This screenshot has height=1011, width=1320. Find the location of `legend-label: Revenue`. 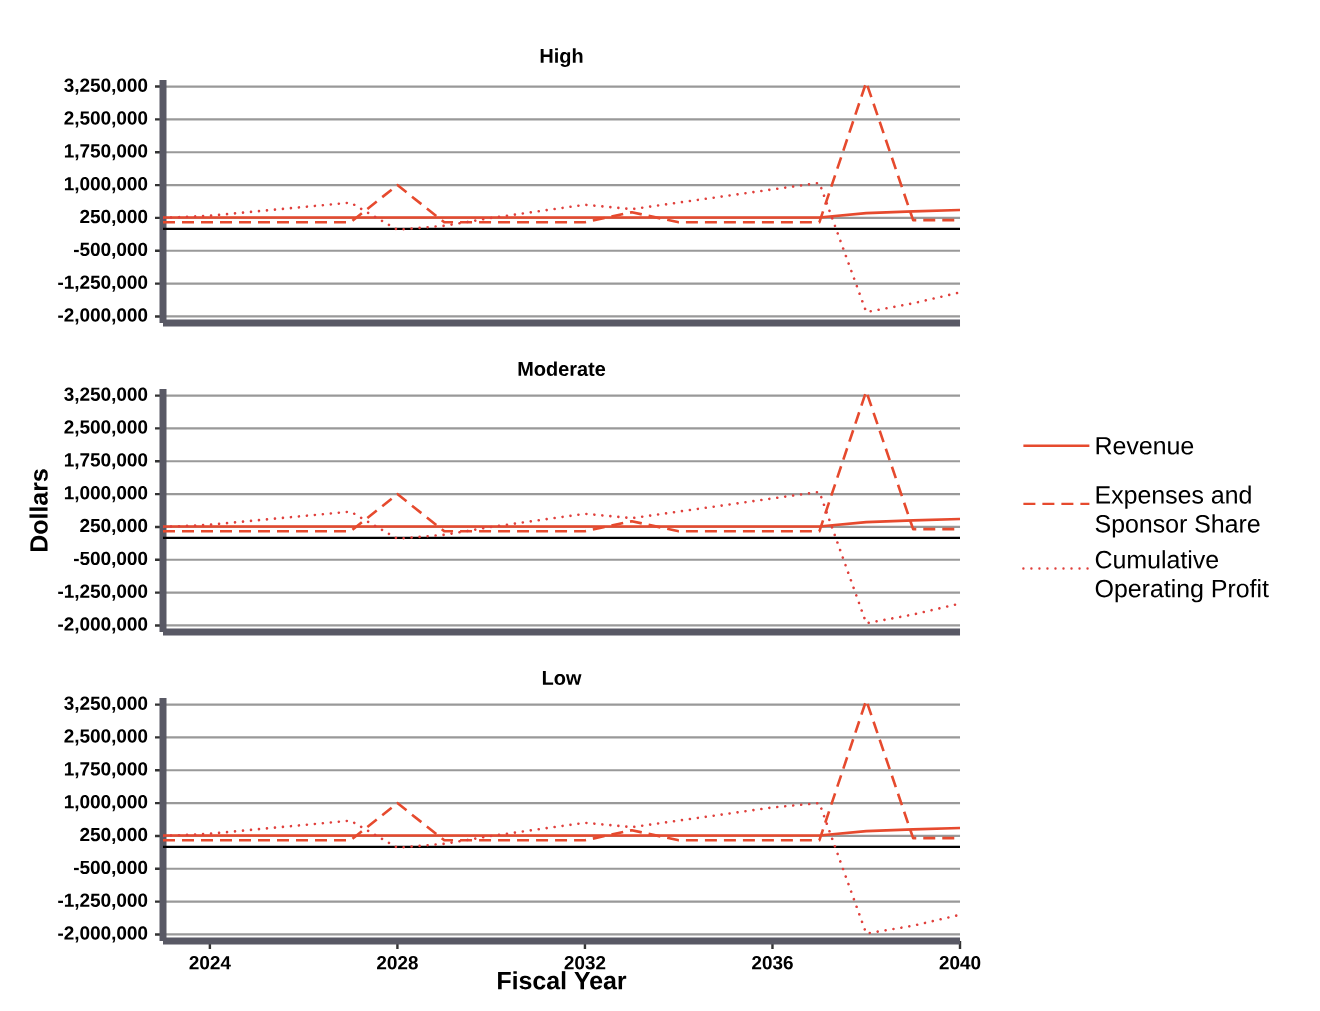

legend-label: Revenue is located at coordinates (1145, 446).